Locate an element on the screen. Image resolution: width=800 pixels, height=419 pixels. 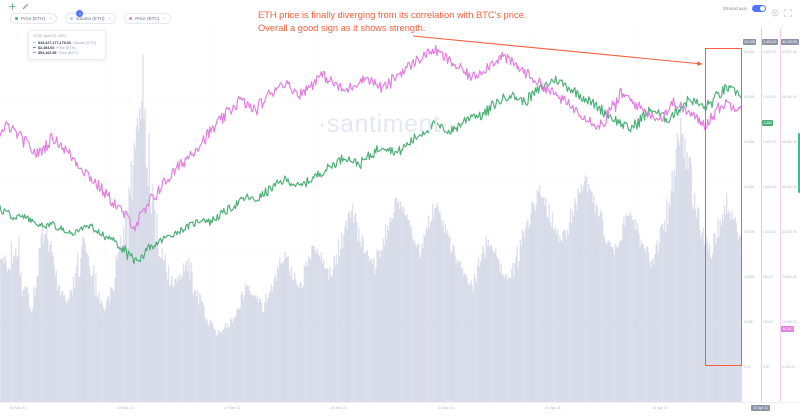
tooltip-date: 13:00, April 22, 2021 is located at coordinates (49, 36).